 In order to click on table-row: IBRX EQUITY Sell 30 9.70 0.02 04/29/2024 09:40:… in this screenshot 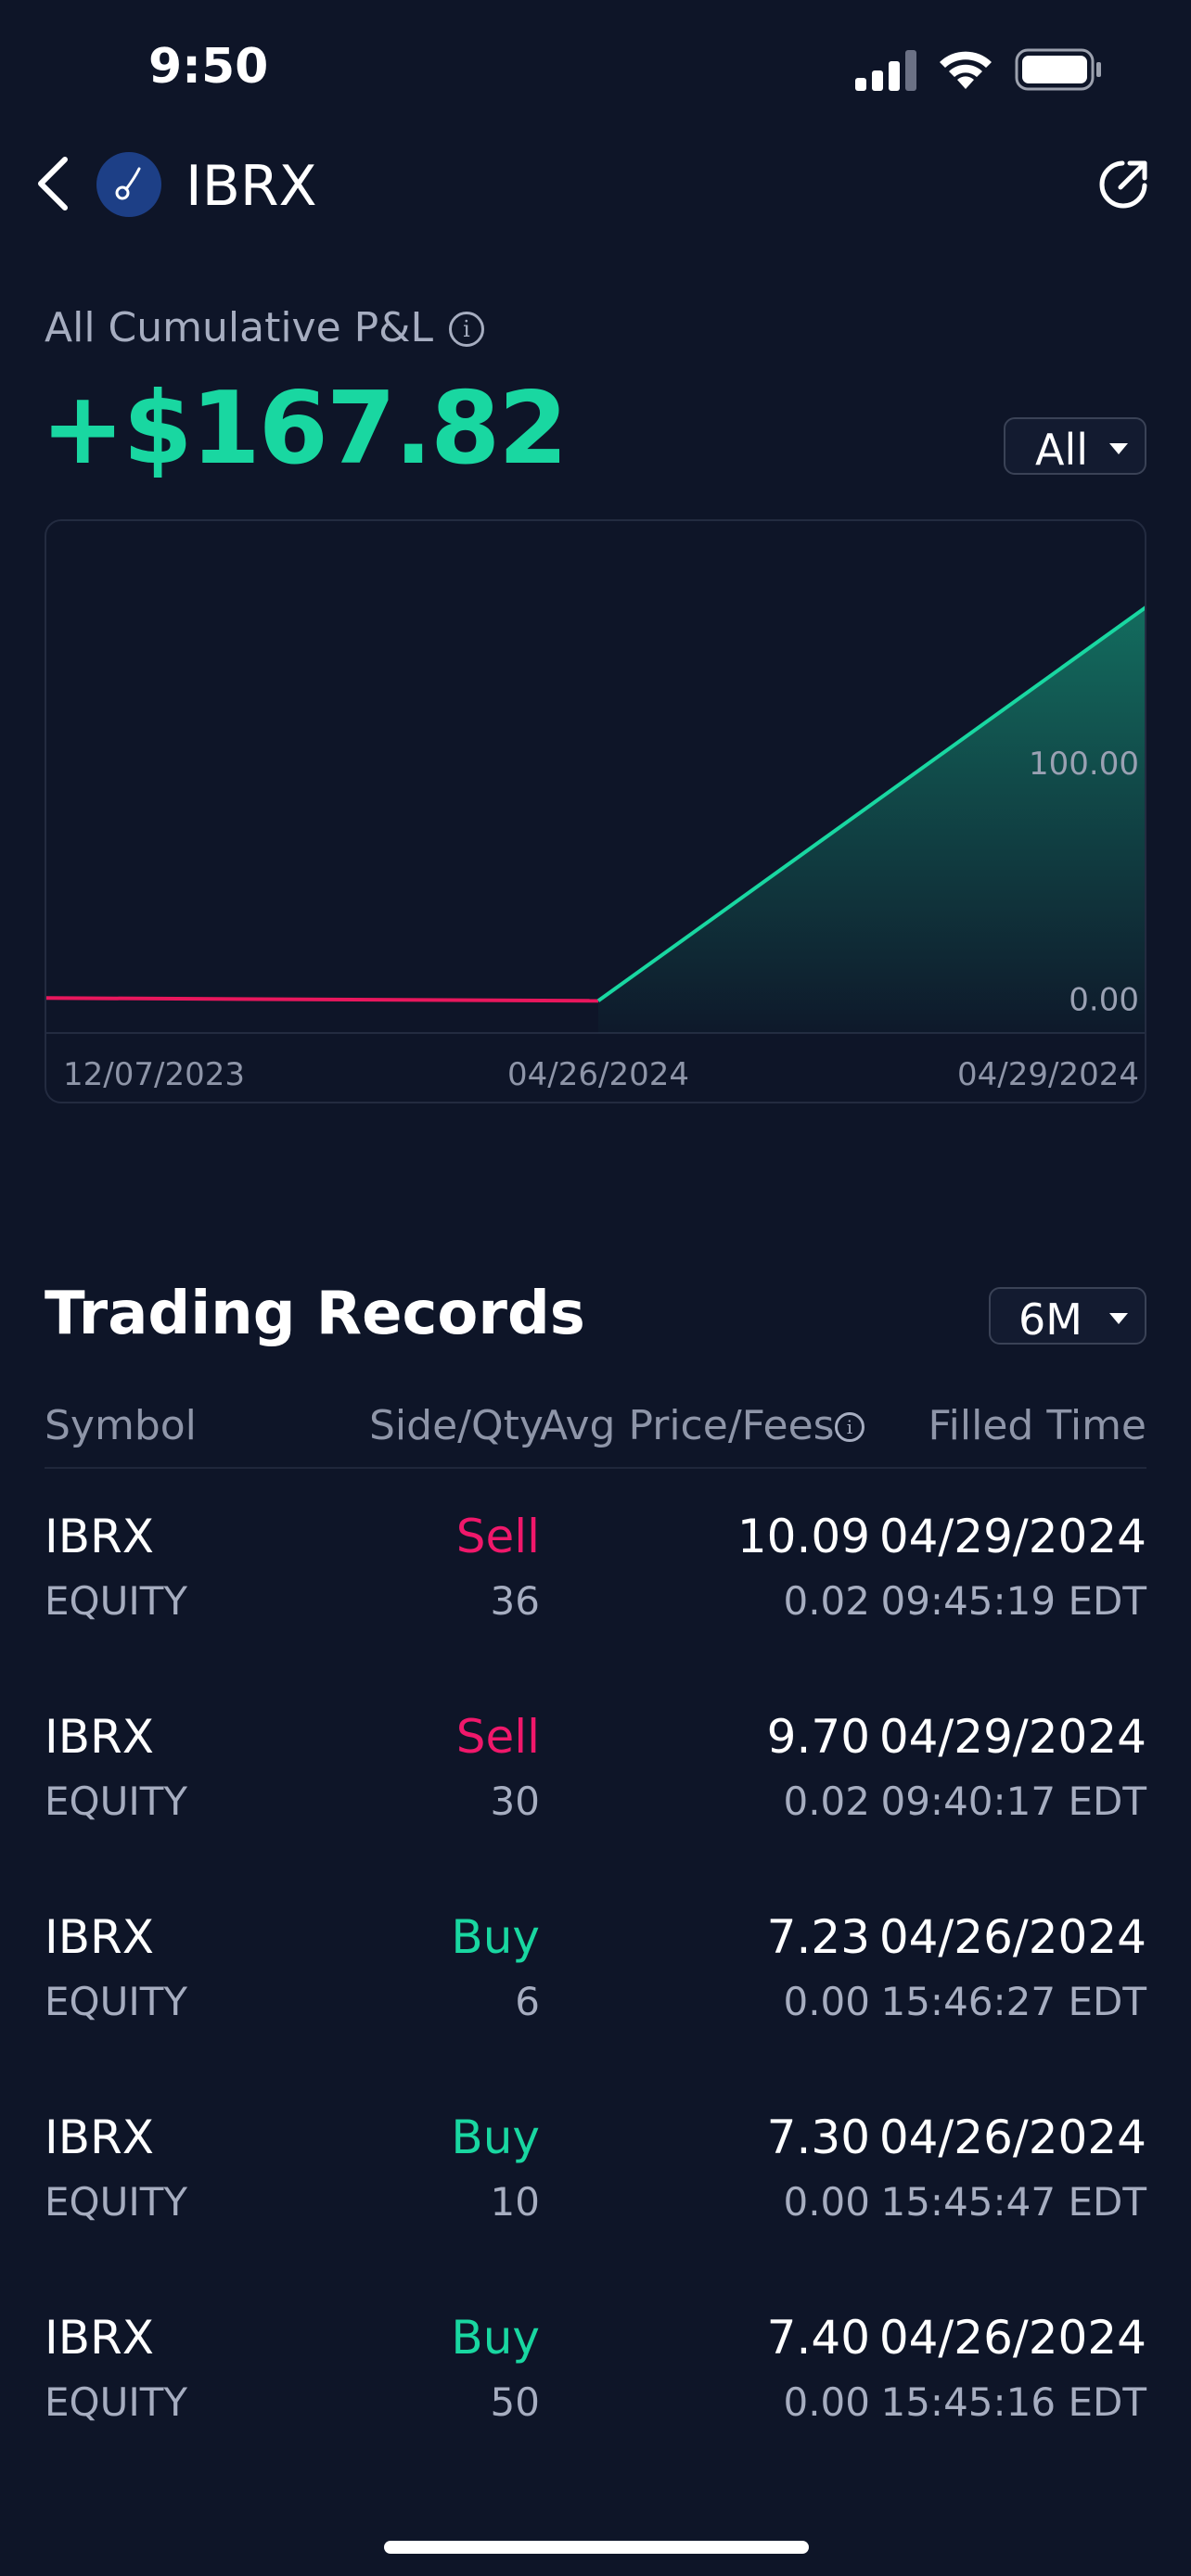, I will do `click(595, 1810)`.